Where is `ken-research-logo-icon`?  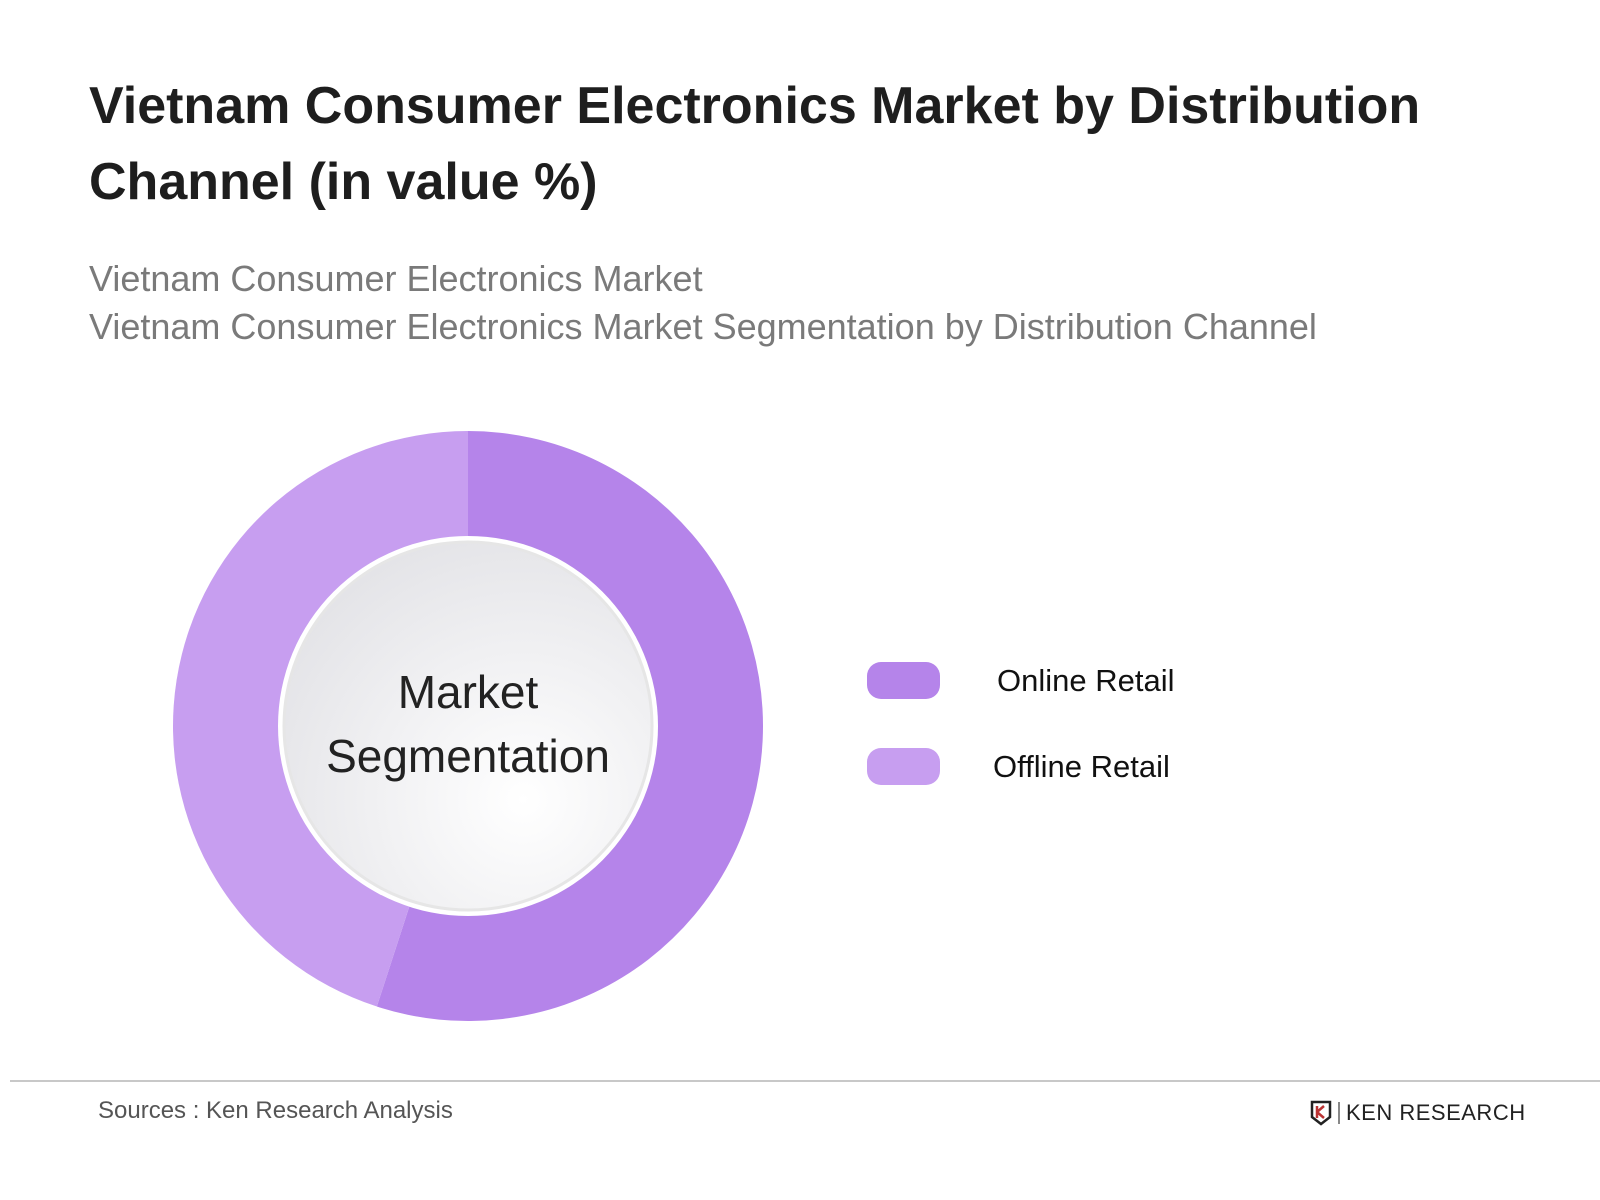 ken-research-logo-icon is located at coordinates (1321, 1113).